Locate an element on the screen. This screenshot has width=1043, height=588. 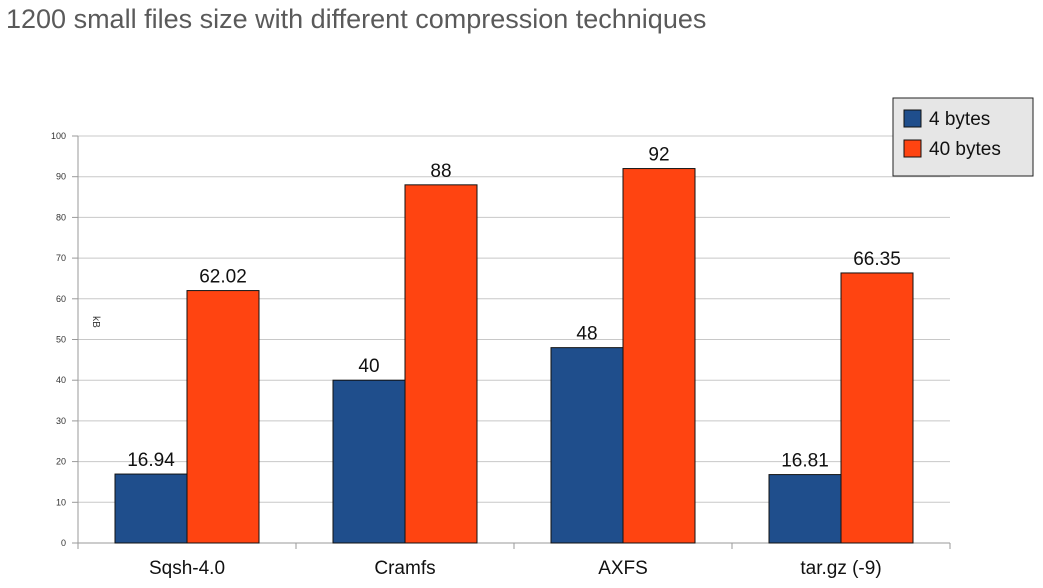
data-label: 66.35 is located at coordinates (877, 259).